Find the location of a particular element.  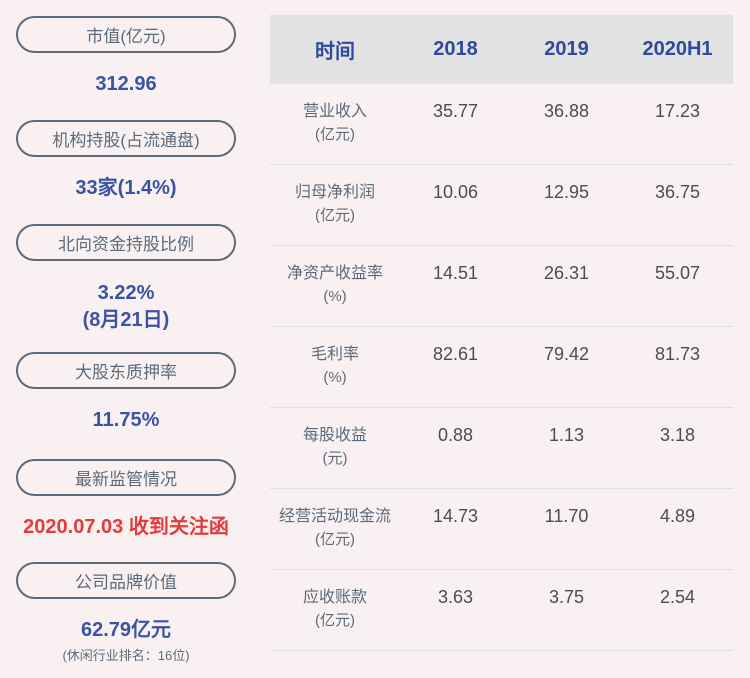

cell-2018: 3.63 is located at coordinates (455, 597).